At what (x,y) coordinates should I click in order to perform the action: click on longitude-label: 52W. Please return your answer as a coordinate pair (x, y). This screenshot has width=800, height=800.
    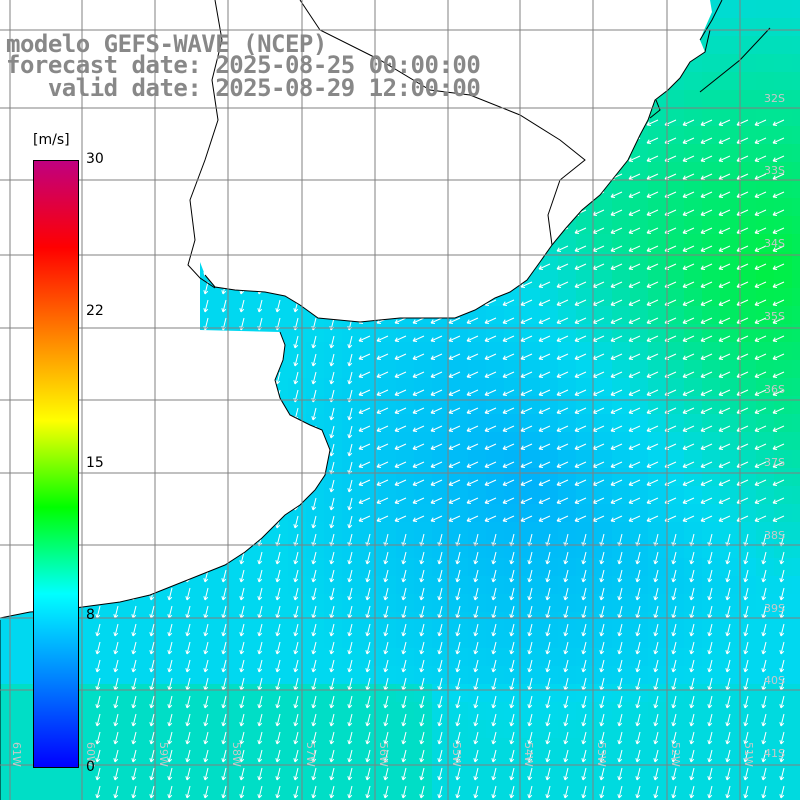
    Looking at the image, I should click on (675, 754).